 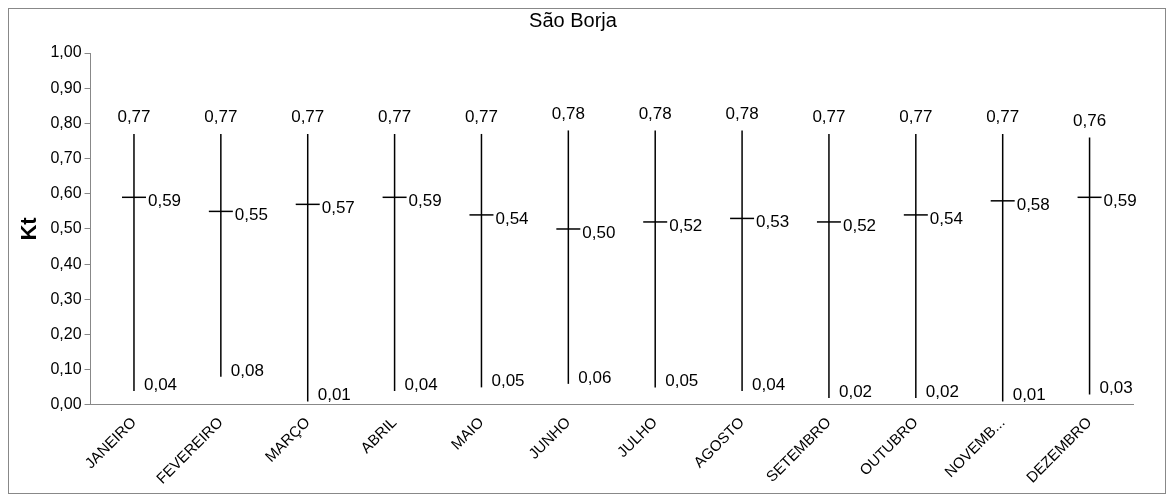 What do you see at coordinates (573, 19) in the screenshot?
I see `chart-title: São Borja` at bounding box center [573, 19].